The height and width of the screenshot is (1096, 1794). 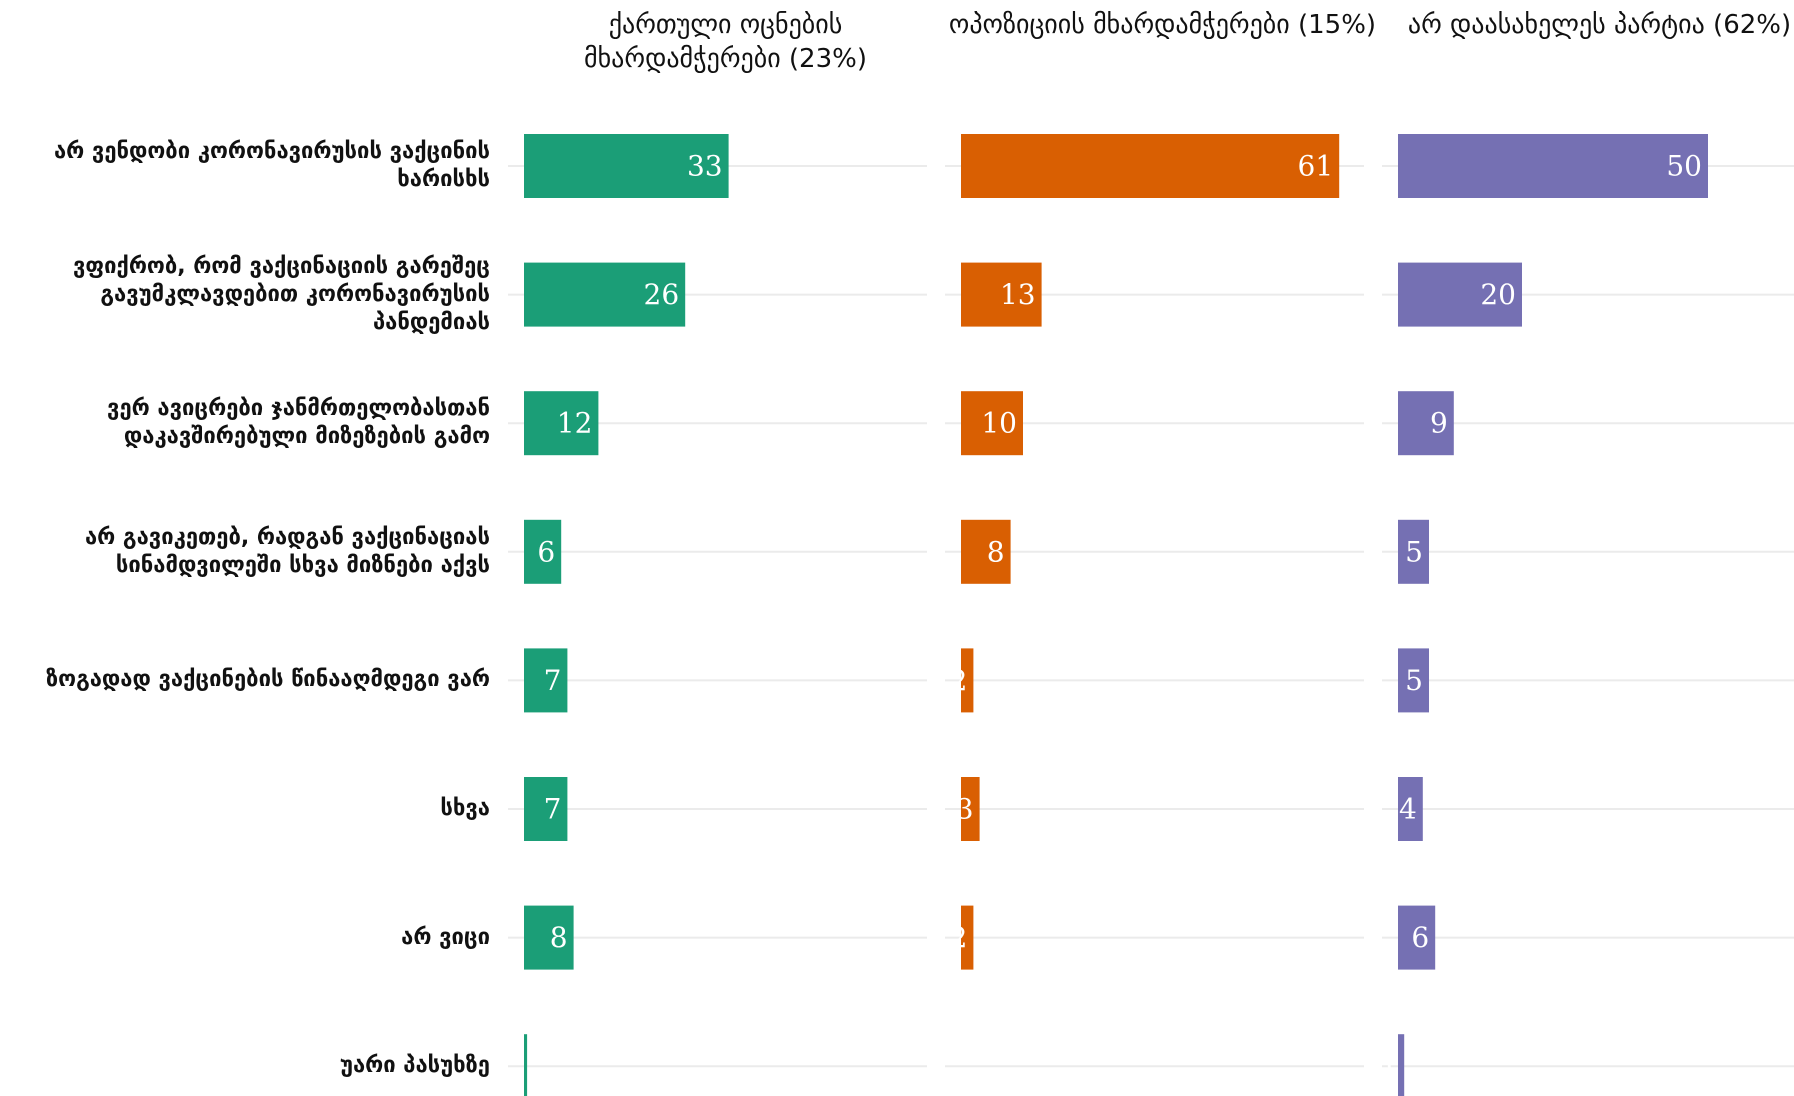 I want to click on panel-title: ოპოზიციის მხარდამჭერები (15%), so click(x=1162, y=25).